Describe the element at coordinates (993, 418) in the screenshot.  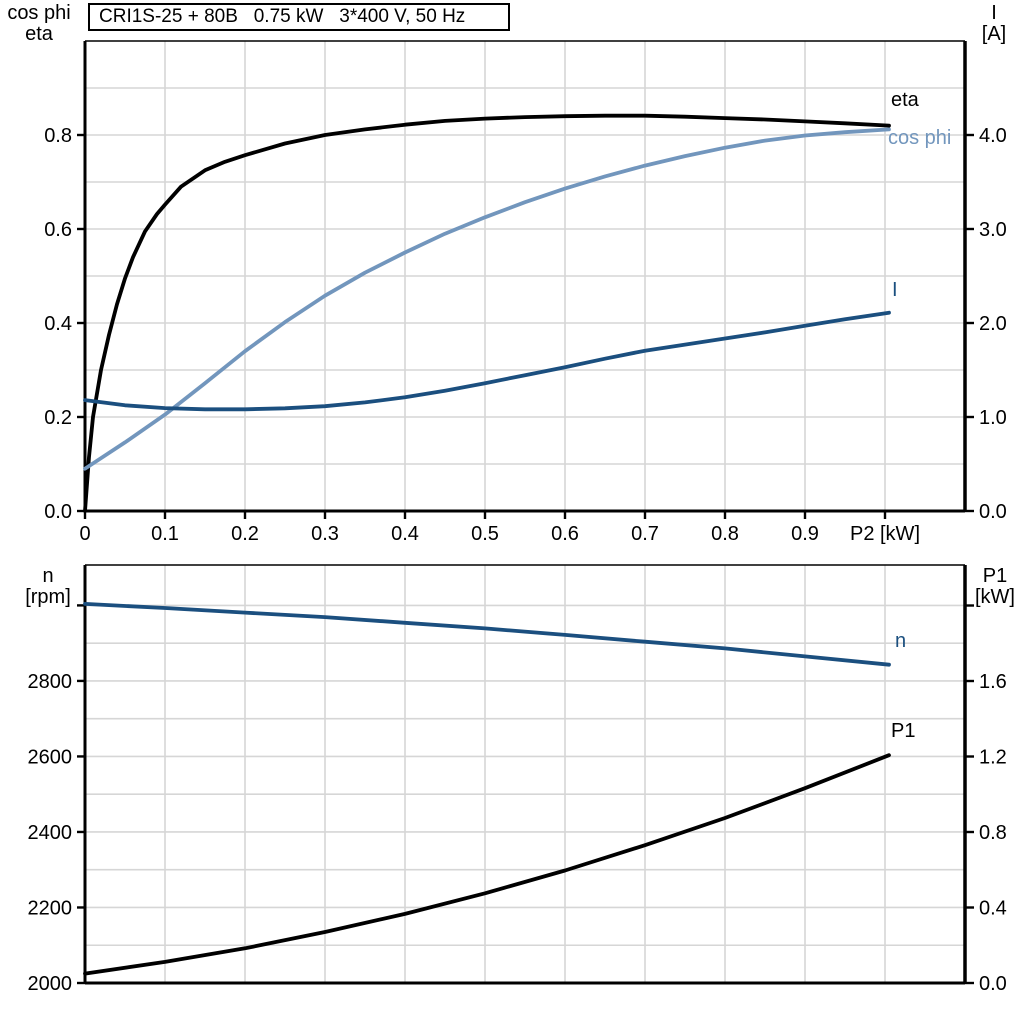
I see `svg-text: 1.0` at that location.